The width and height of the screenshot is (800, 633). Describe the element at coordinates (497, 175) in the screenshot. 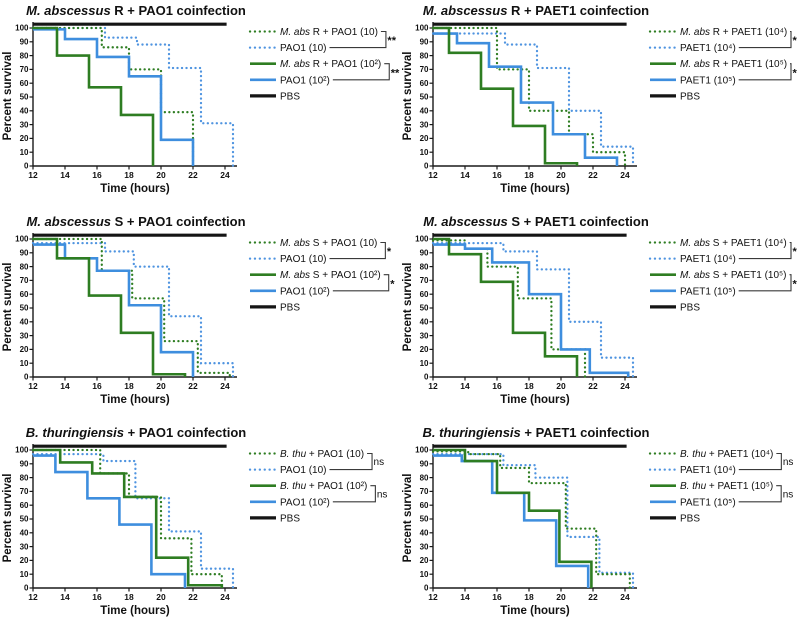

I see `x-tick-label: 16` at that location.